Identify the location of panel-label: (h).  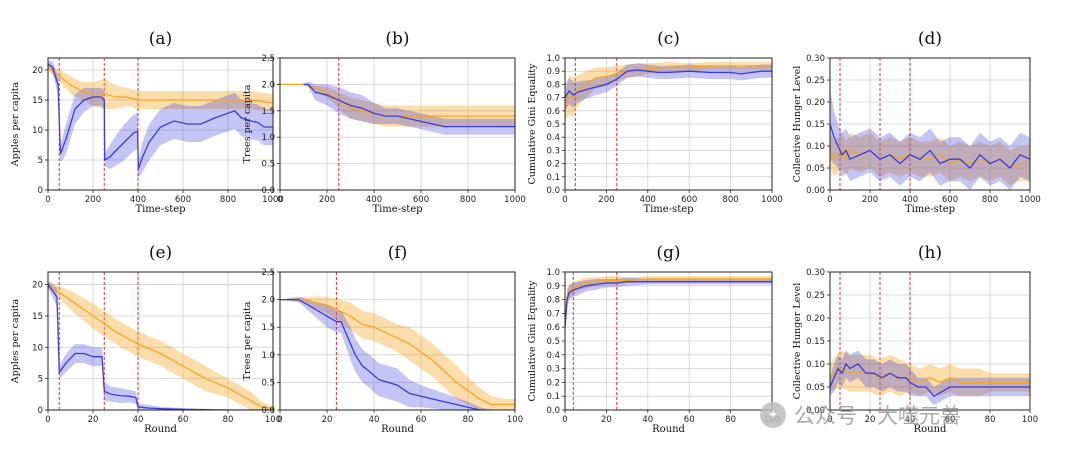
(930, 253).